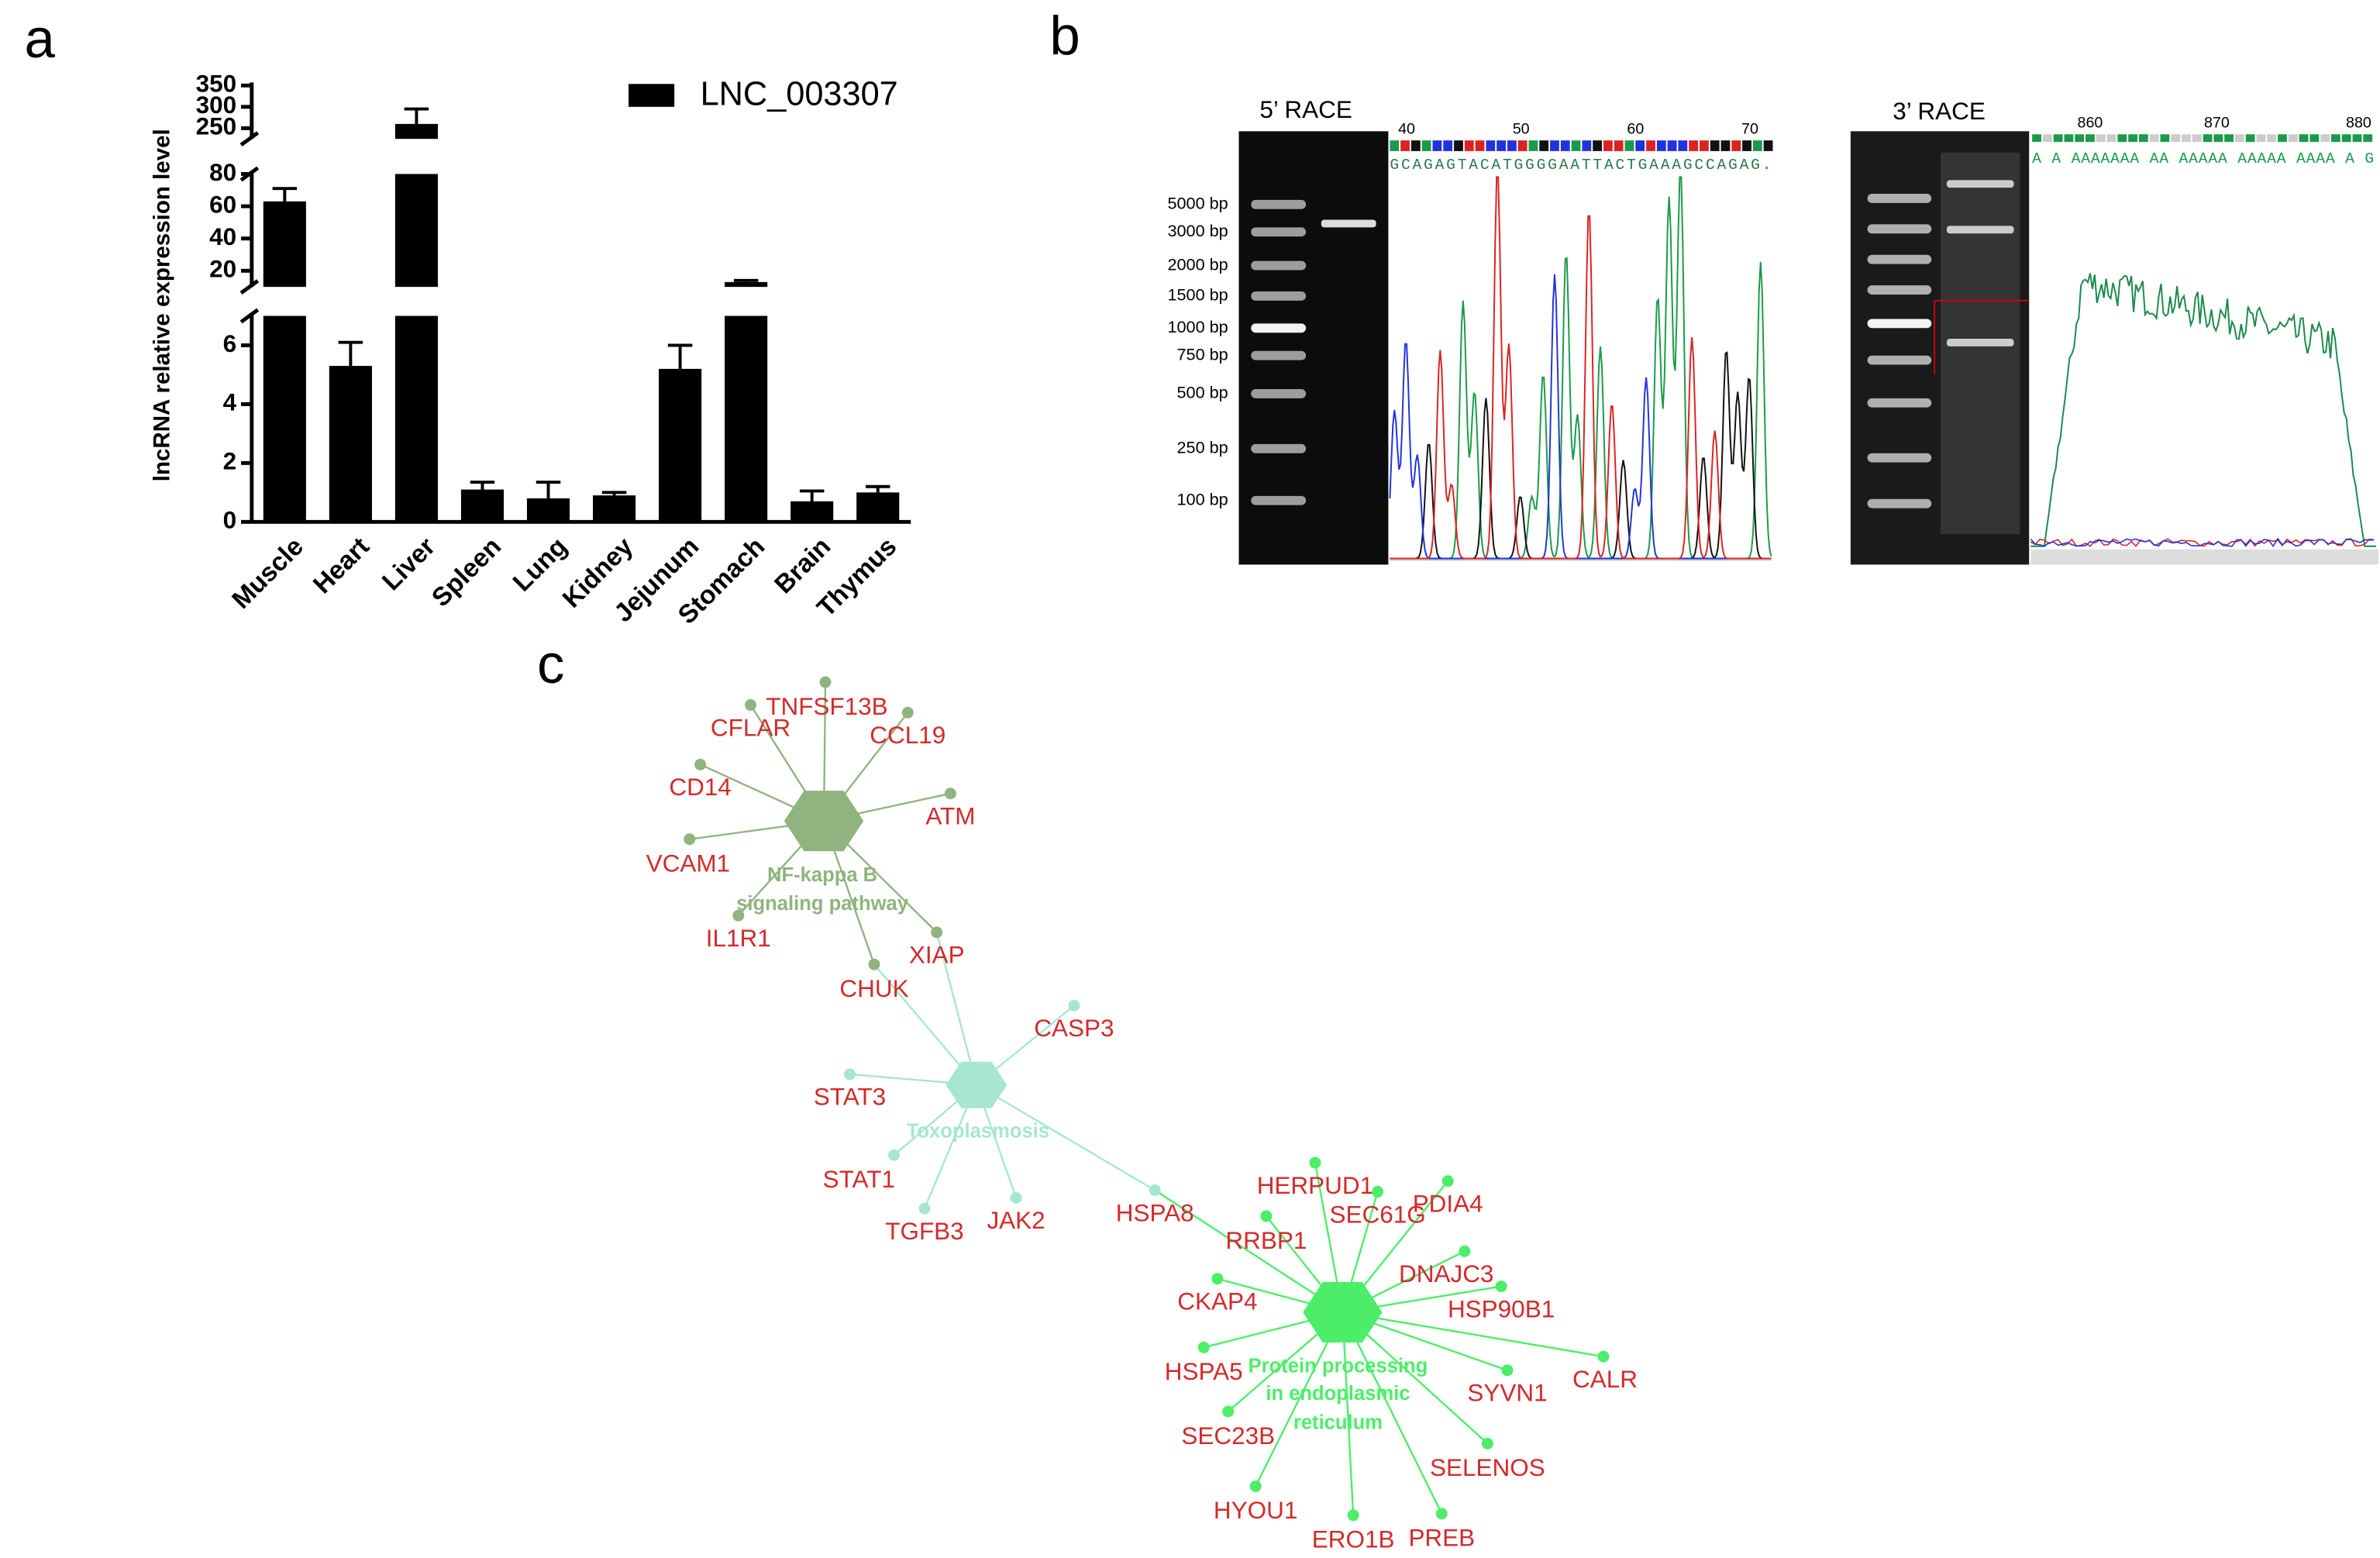 Image resolution: width=2380 pixels, height=1558 pixels. Describe the element at coordinates (739, 938) in the screenshot. I see `gene-label: IL1R1` at that location.